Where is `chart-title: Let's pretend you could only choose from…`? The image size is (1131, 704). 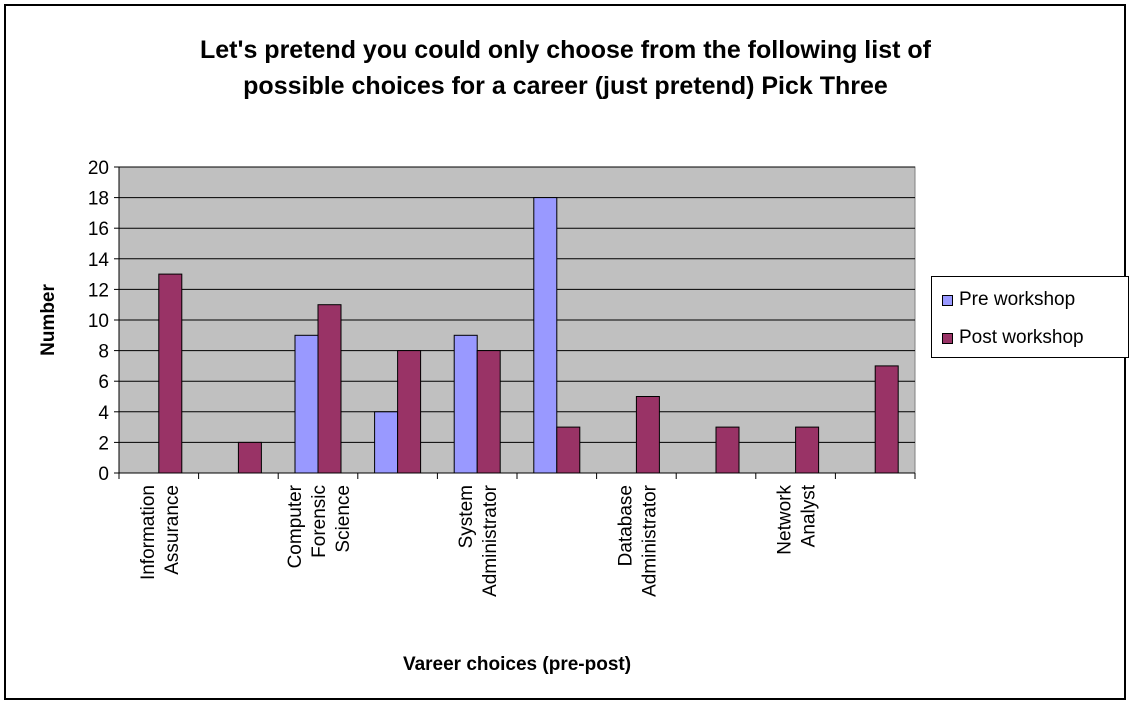 chart-title: Let's pretend you could only choose from… is located at coordinates (565, 68).